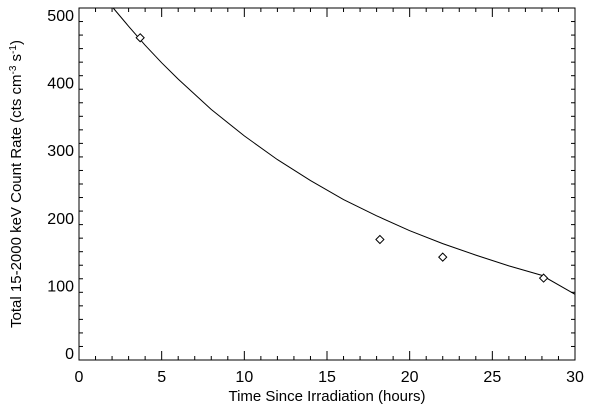 The width and height of the screenshot is (597, 410). I want to click on y-tick-label: 200, so click(60, 219).